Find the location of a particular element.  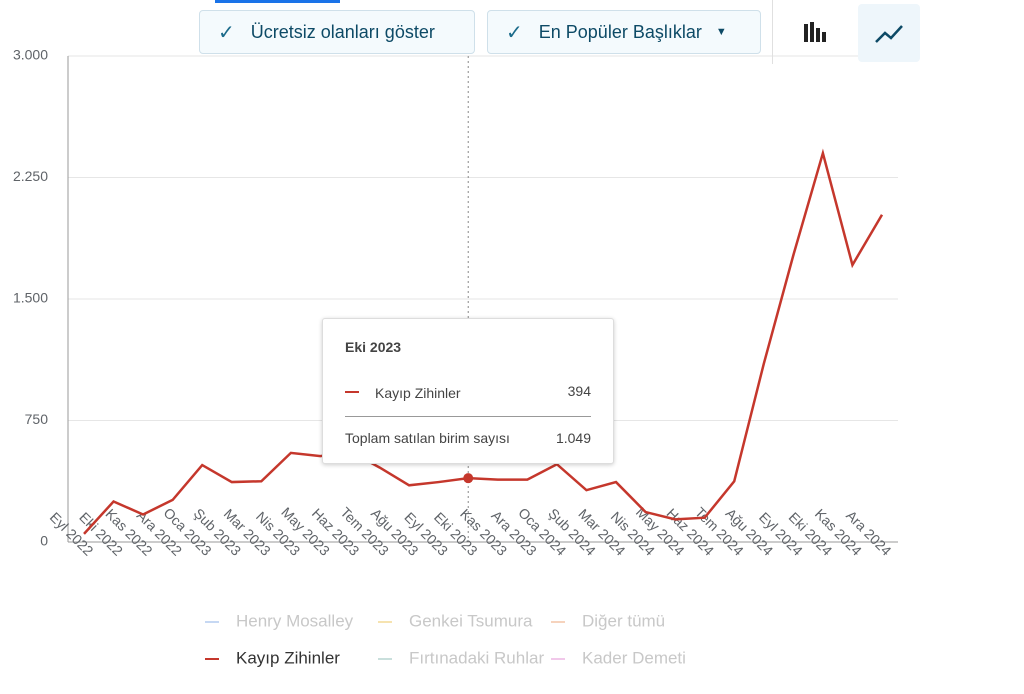

y-tick-label: 3.000 is located at coordinates (30, 55).